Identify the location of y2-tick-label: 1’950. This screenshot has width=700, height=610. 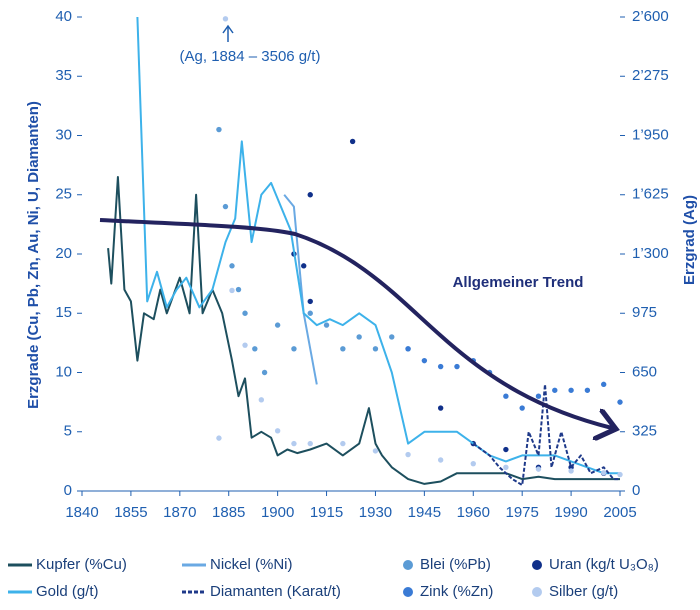
(650, 134).